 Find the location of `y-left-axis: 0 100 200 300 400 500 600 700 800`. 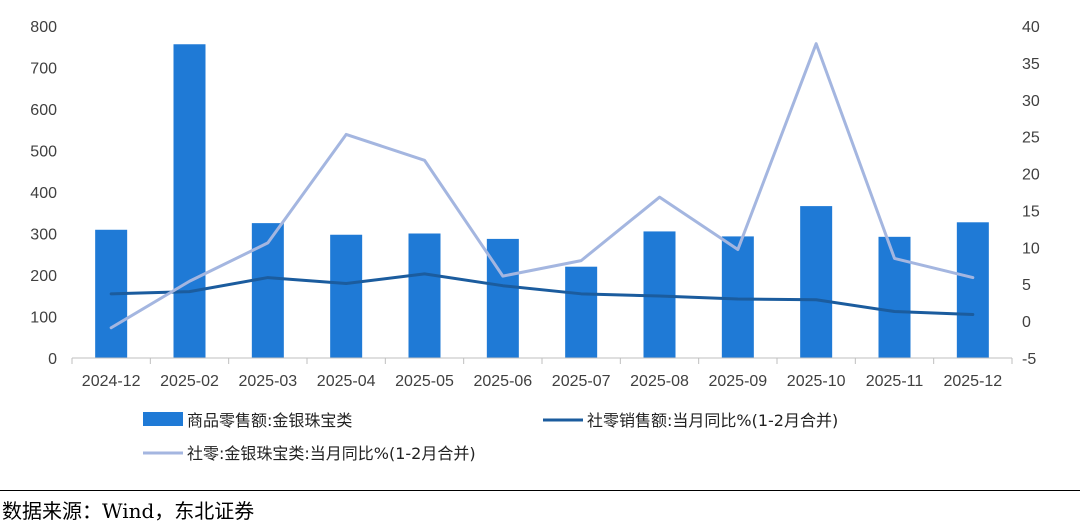

y-left-axis: 0 100 200 300 400 500 600 700 800 is located at coordinates (43, 193).